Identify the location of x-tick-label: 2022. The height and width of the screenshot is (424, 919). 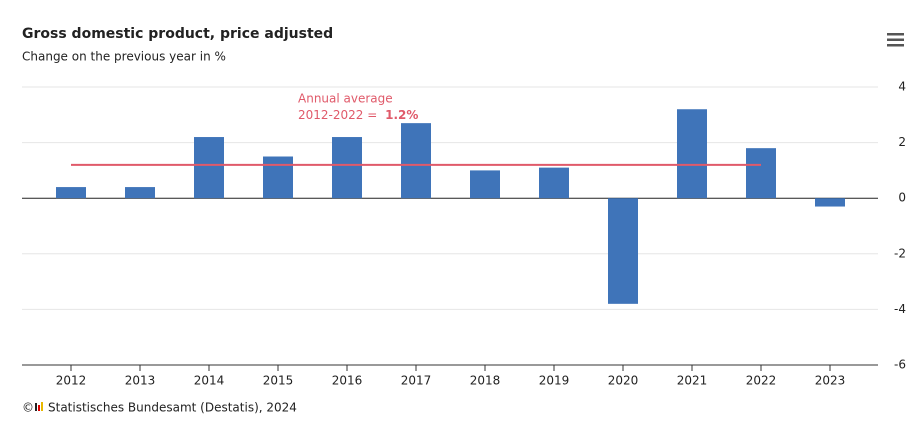
(761, 381).